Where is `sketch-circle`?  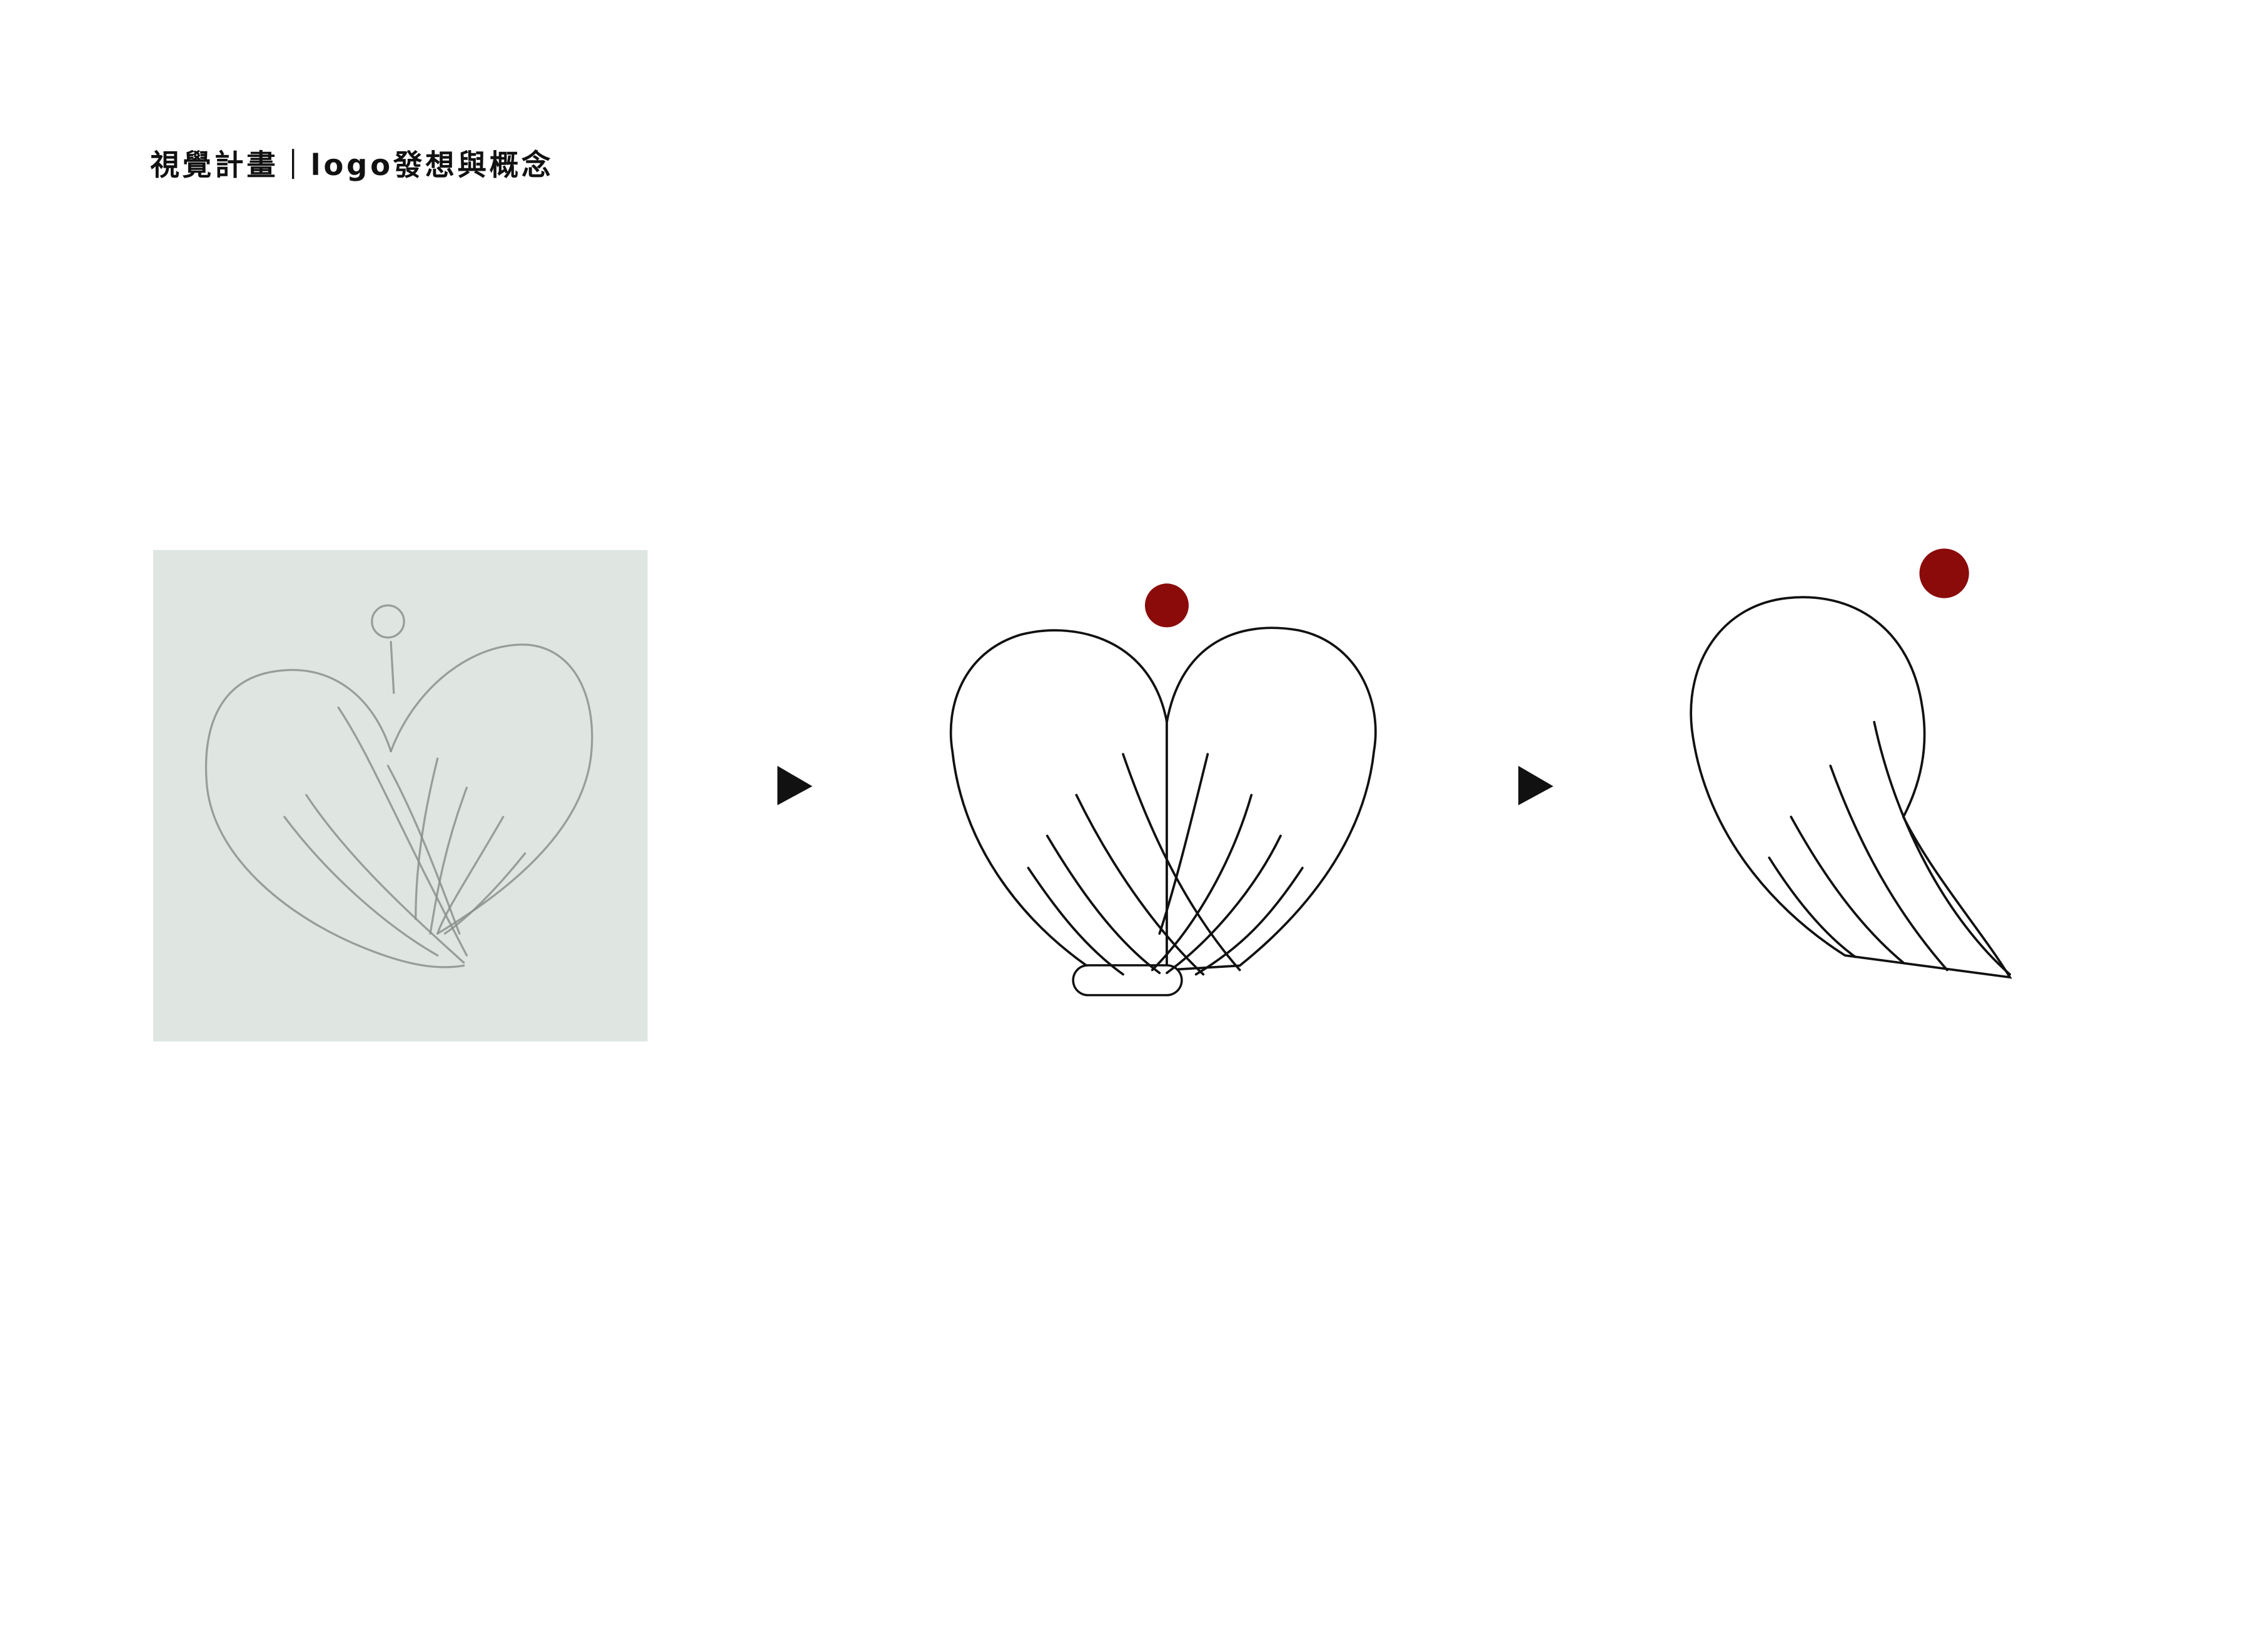 sketch-circle is located at coordinates (388, 621).